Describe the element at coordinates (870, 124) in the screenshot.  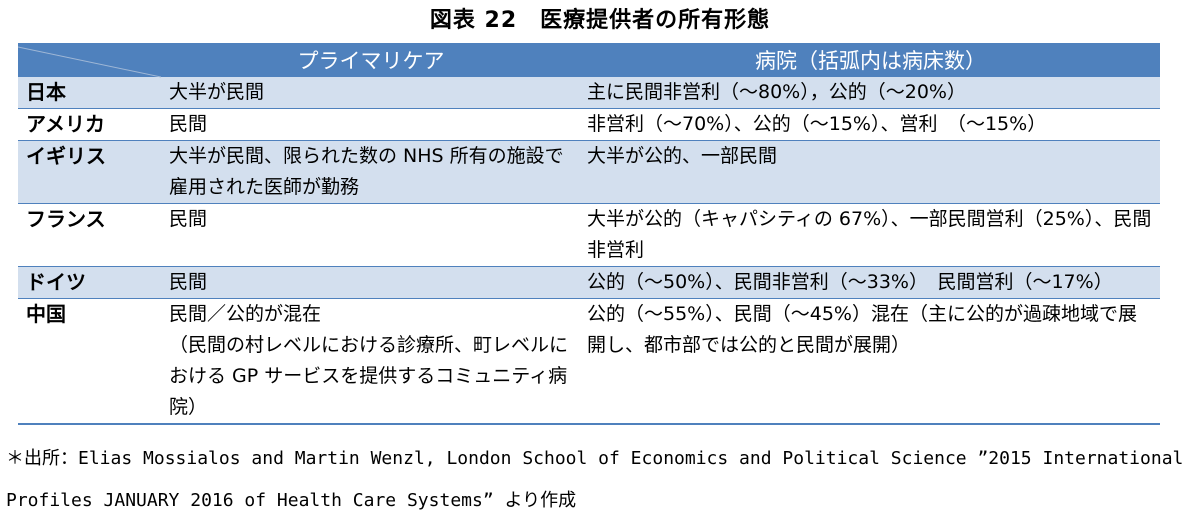
I see `hospital-cell: 非営利（〜70%）、公的（〜15%）、営利 （〜15%）` at that location.